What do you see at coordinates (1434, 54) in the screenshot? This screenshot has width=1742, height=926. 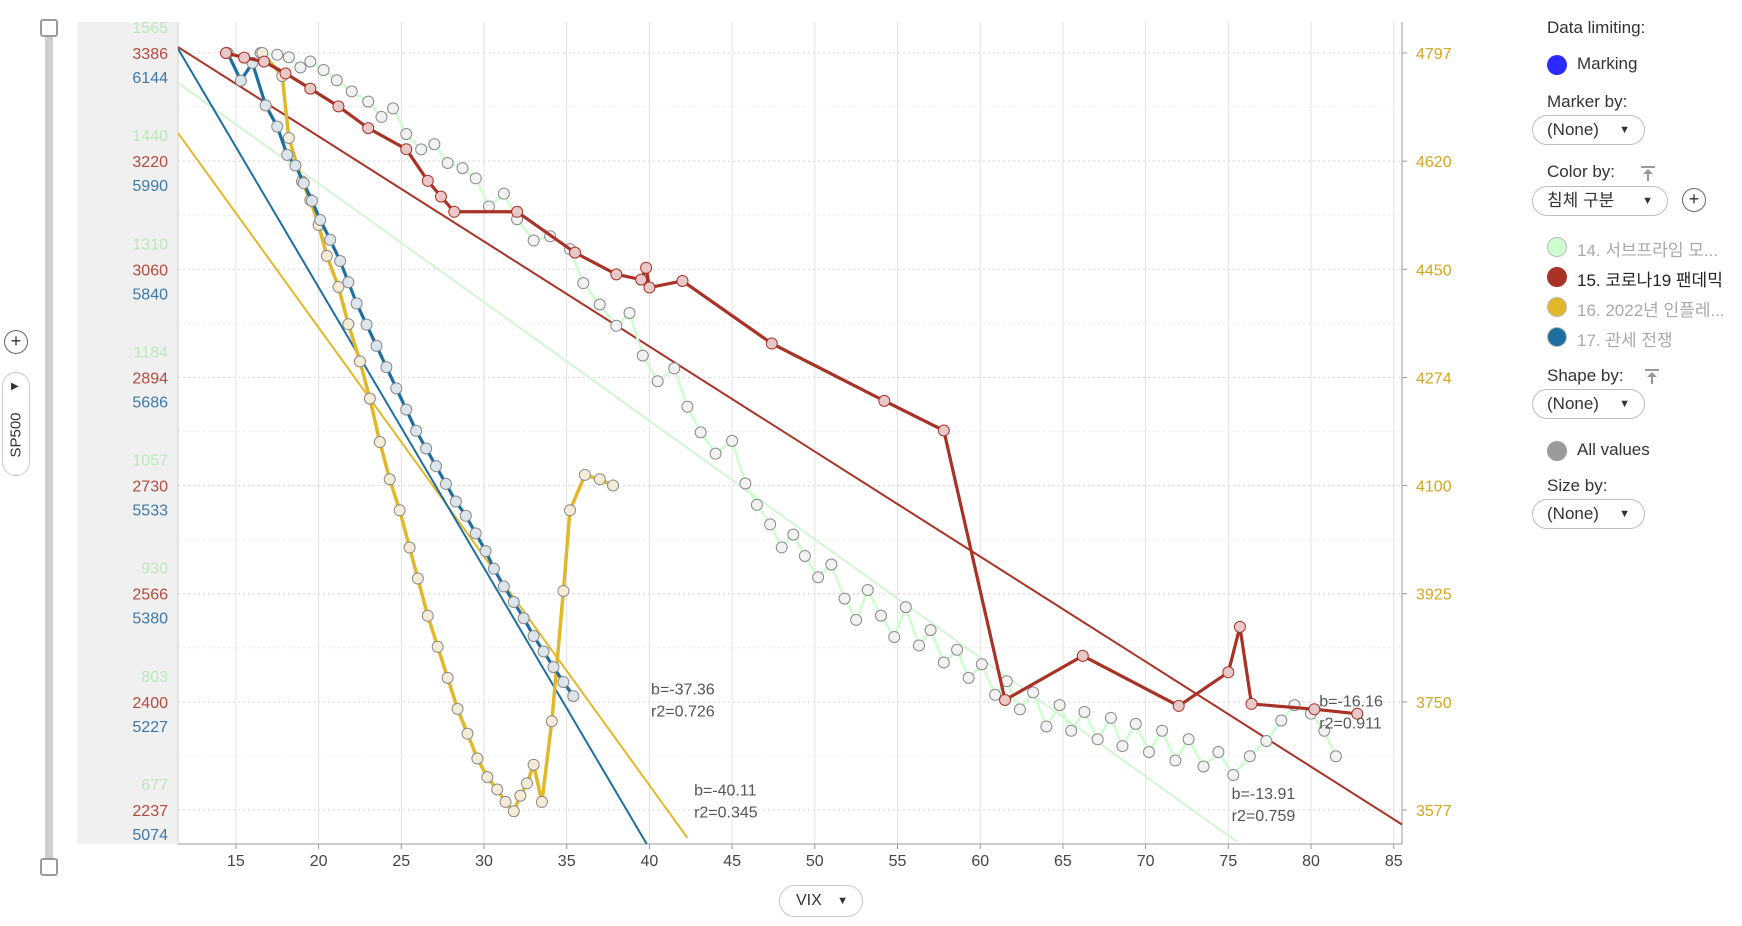 I see `right-y-tick-label: 4797` at bounding box center [1434, 54].